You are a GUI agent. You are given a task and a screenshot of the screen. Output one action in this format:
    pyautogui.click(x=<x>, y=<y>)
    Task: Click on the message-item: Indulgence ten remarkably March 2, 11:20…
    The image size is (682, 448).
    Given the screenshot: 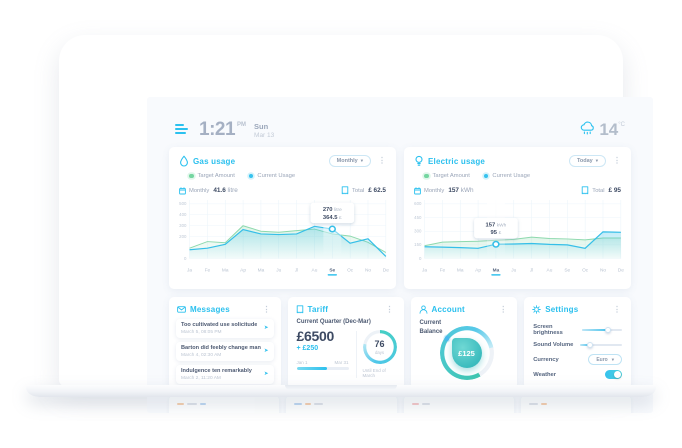 What is the action you would take?
    pyautogui.click(x=225, y=374)
    